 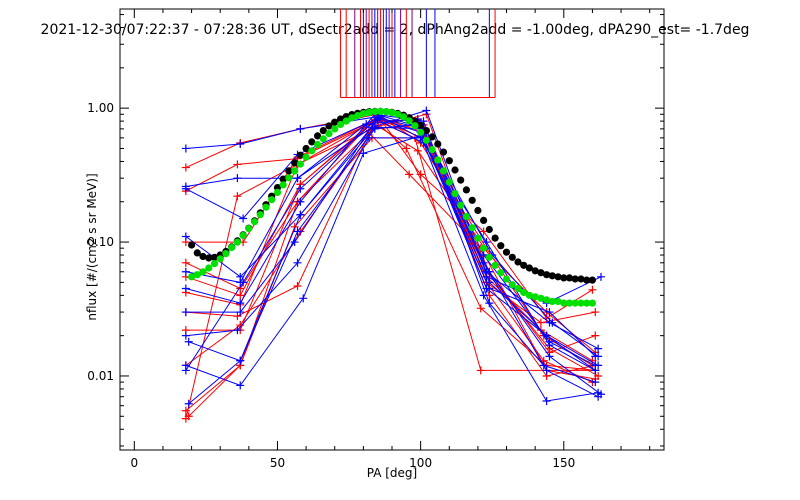 What do you see at coordinates (392, 473) in the screenshot?
I see `x-axis-label: PA [deg]` at bounding box center [392, 473].